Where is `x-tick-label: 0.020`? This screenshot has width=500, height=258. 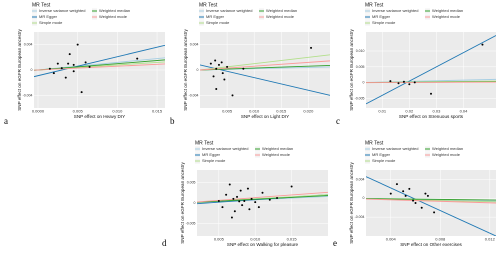
x-tick-label: 0.020 is located at coordinates (308, 111).